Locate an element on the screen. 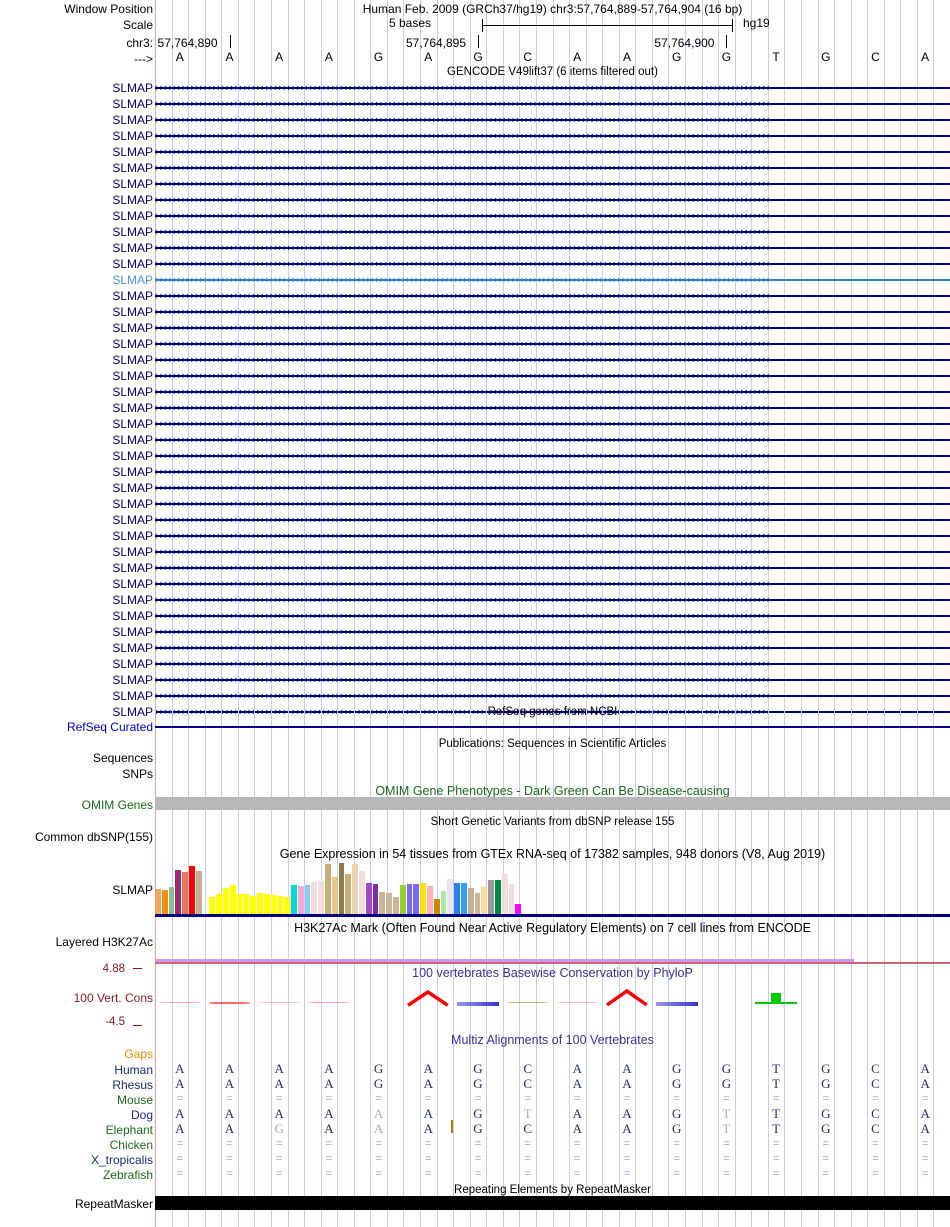 This screenshot has width=950, height=1227. h3k27ac-track-label: Layered H3K27Ac is located at coordinates (104, 942).